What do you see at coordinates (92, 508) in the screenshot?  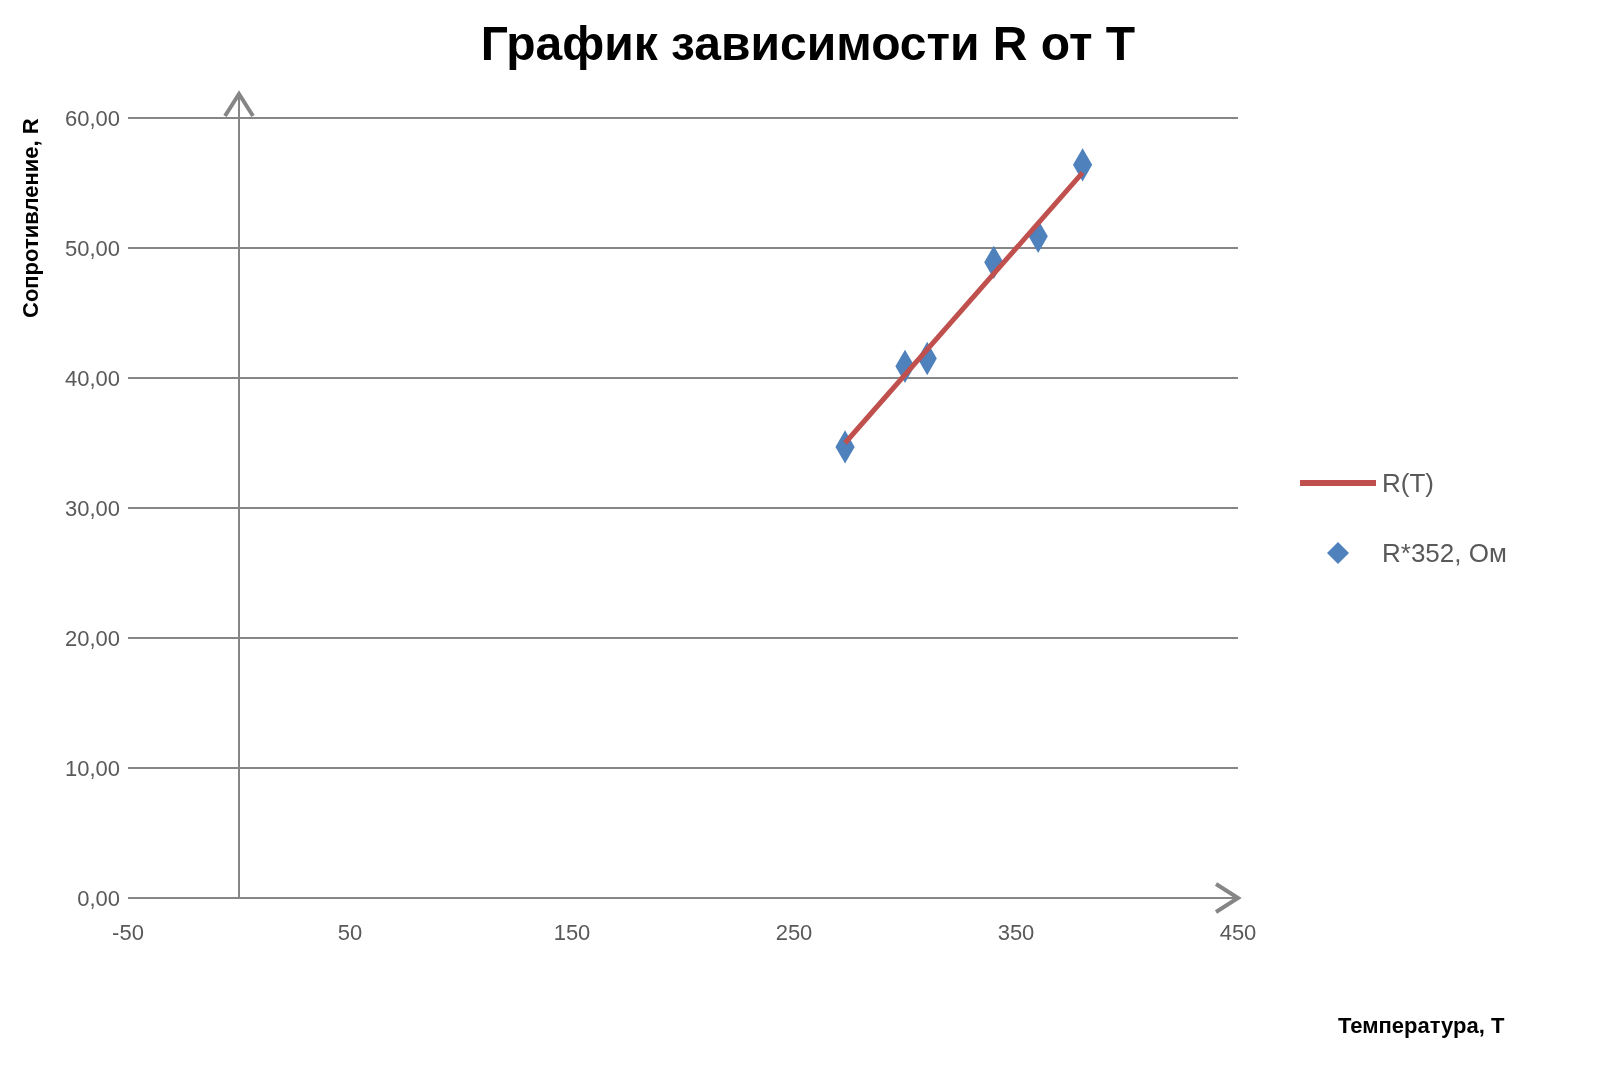 I see `y-tick-label: 30,00` at bounding box center [92, 508].